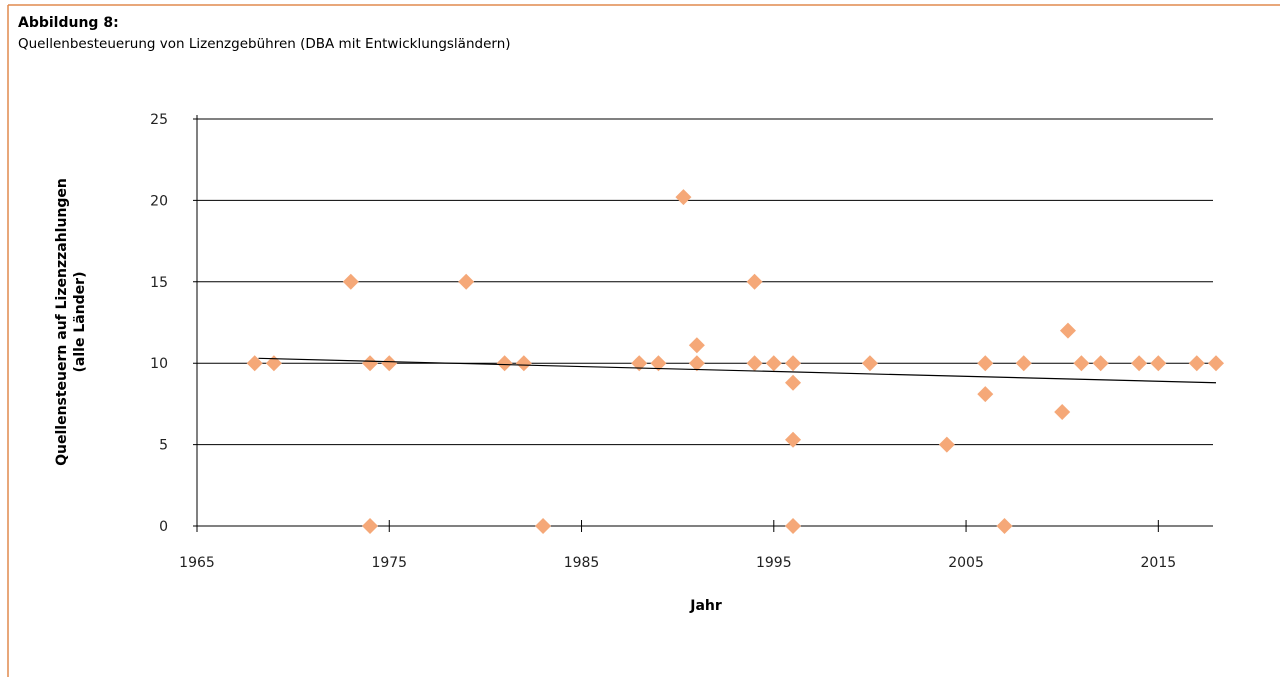 The width and height of the screenshot is (1280, 681). Describe the element at coordinates (159, 201) in the screenshot. I see `y-tick-label: 20` at that location.